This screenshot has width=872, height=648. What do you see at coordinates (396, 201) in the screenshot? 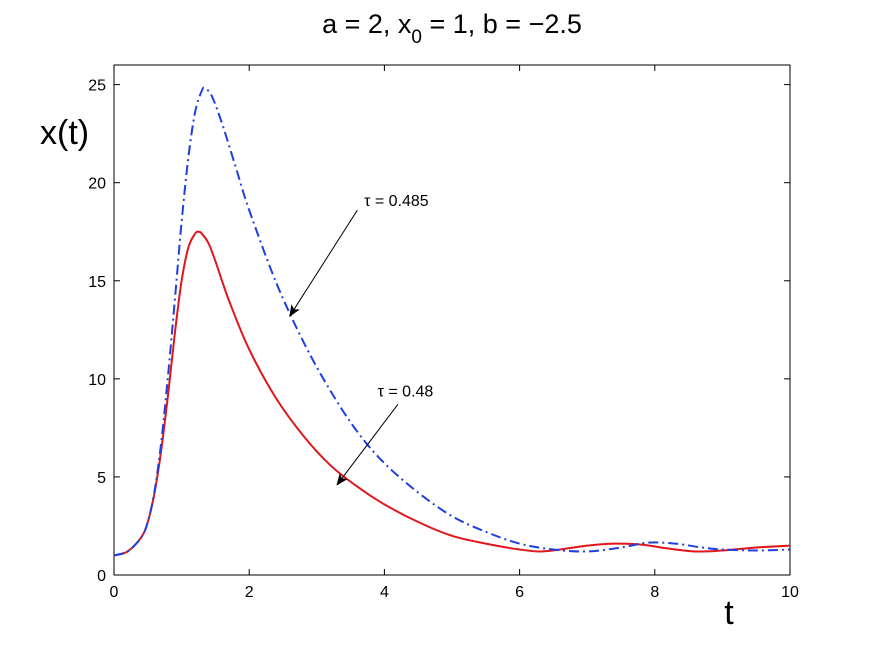
I see `annotation-label-1: τ = 0.485` at bounding box center [396, 201].